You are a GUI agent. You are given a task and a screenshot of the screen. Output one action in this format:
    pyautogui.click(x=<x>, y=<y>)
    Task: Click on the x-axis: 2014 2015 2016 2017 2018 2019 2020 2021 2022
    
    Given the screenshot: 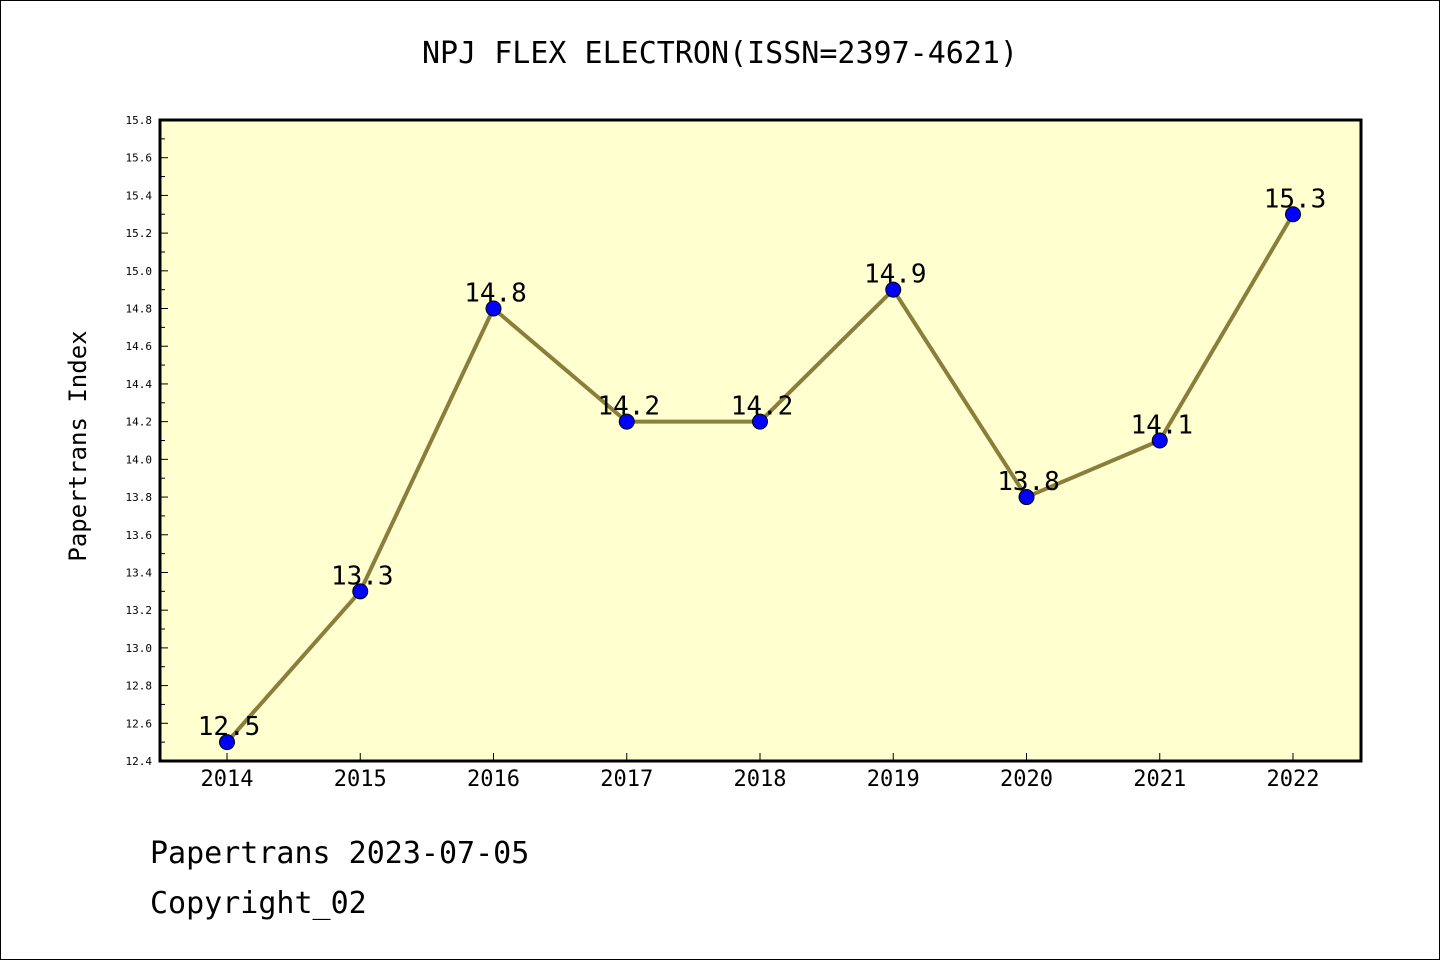 What is the action you would take?
    pyautogui.click(x=760, y=772)
    